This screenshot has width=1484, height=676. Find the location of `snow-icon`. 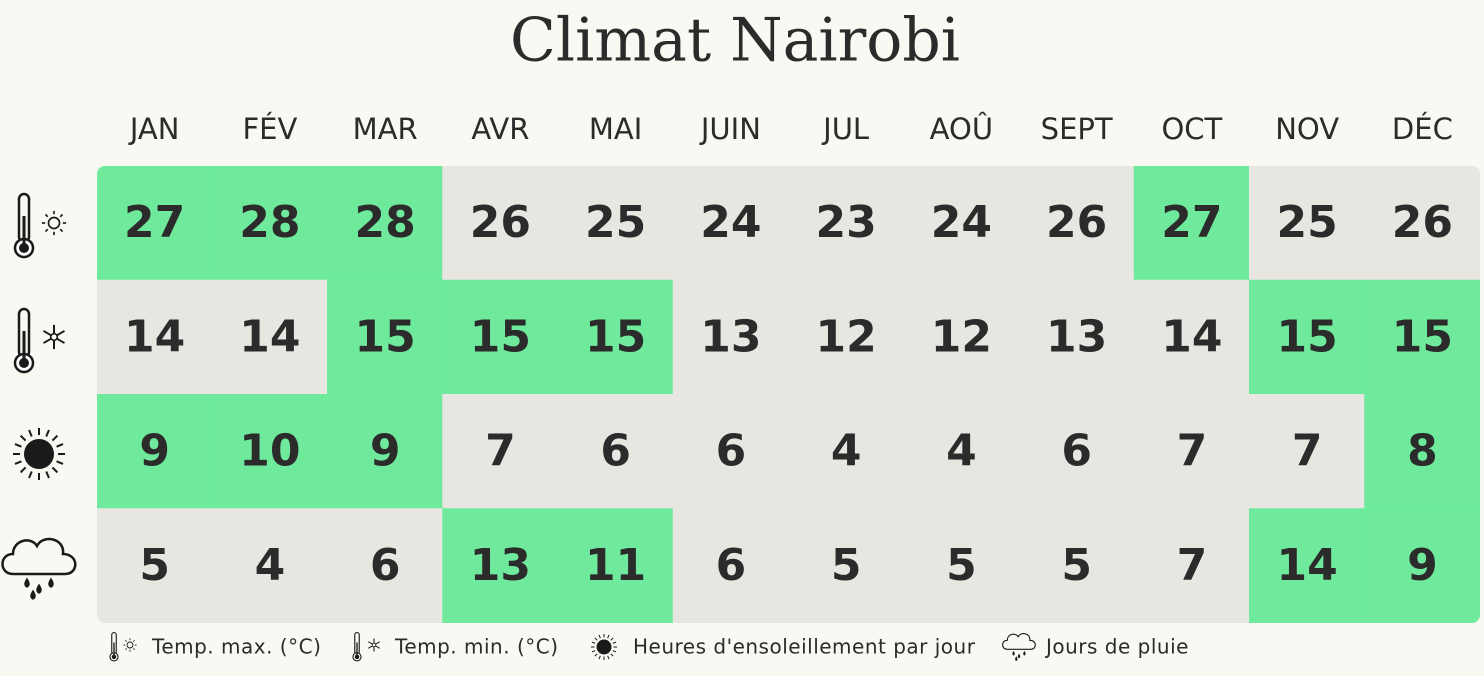

snow-icon is located at coordinates (54, 337).